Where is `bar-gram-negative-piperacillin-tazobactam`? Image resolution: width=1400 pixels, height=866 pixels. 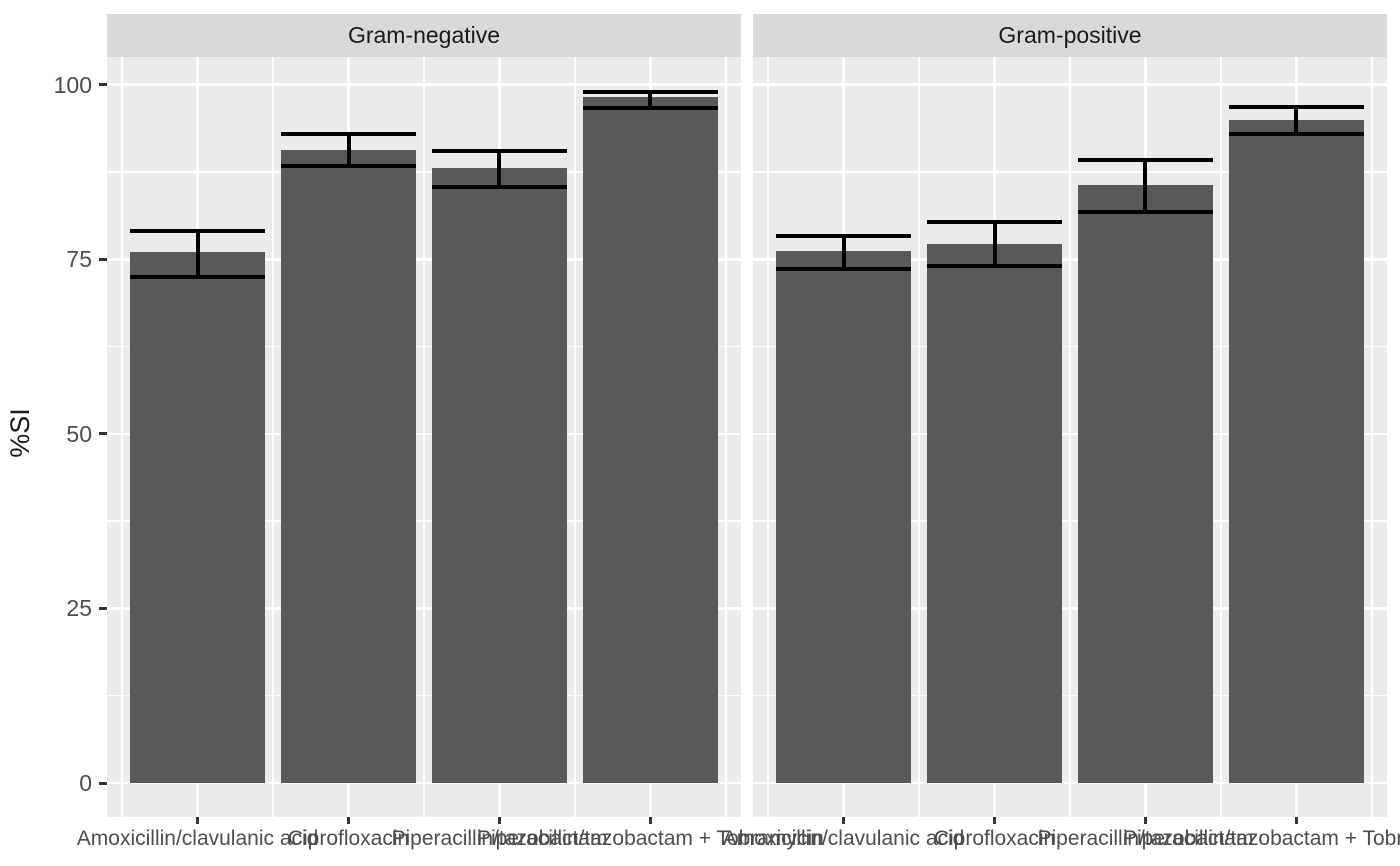 bar-gram-negative-piperacillin-tazobactam is located at coordinates (499, 475).